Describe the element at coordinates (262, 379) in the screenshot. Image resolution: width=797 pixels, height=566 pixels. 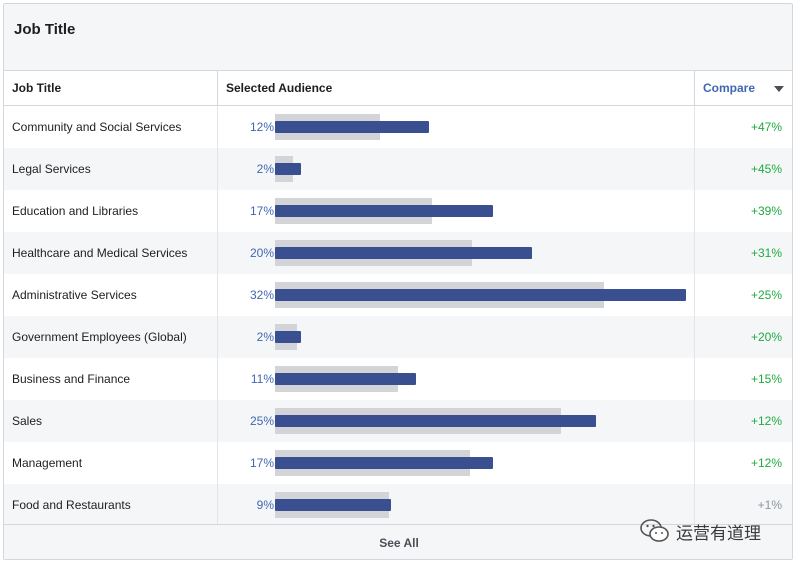
I see `selected-percent: 11%` at that location.